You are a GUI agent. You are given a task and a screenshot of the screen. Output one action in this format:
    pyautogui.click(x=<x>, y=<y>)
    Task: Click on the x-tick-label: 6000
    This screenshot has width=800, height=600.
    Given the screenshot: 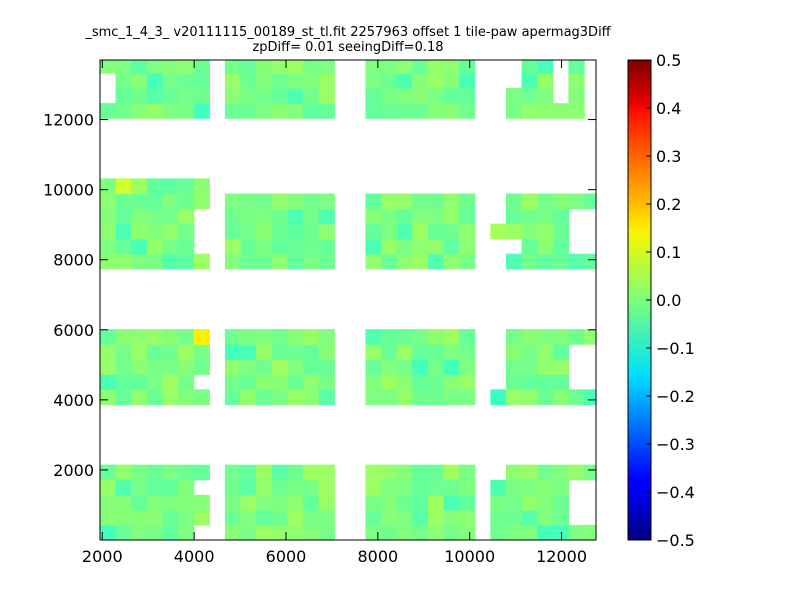 What is the action you would take?
    pyautogui.click(x=286, y=556)
    